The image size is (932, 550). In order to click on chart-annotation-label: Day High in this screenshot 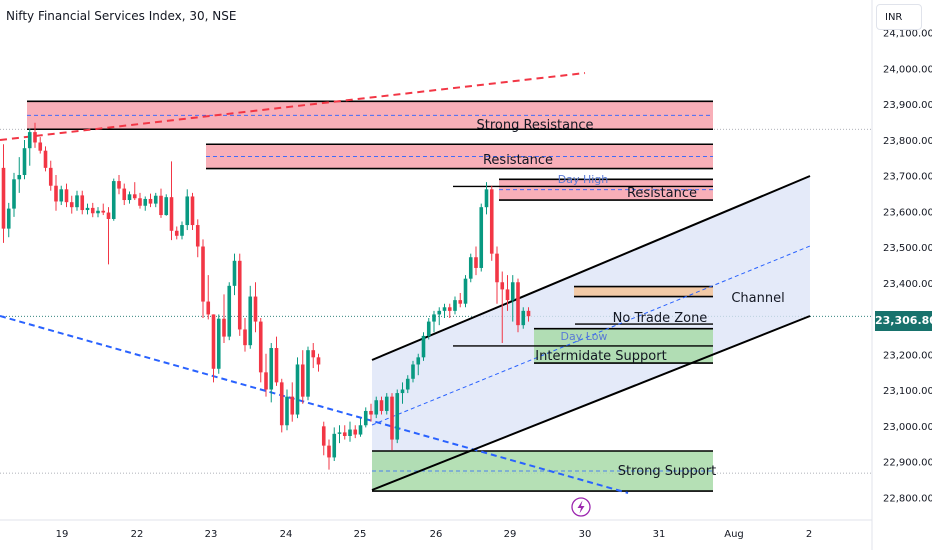, I will do `click(583, 179)`.